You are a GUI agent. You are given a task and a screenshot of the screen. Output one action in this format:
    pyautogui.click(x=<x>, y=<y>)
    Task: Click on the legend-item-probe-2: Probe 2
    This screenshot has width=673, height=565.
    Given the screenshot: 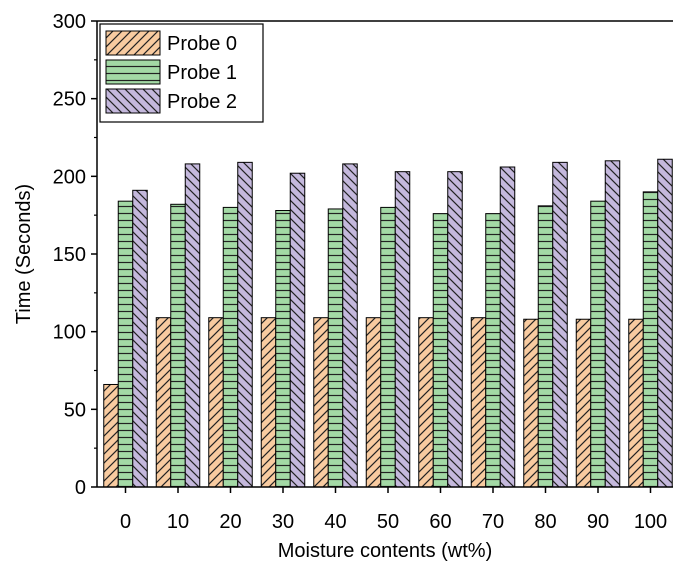 What is the action you would take?
    pyautogui.click(x=171, y=101)
    